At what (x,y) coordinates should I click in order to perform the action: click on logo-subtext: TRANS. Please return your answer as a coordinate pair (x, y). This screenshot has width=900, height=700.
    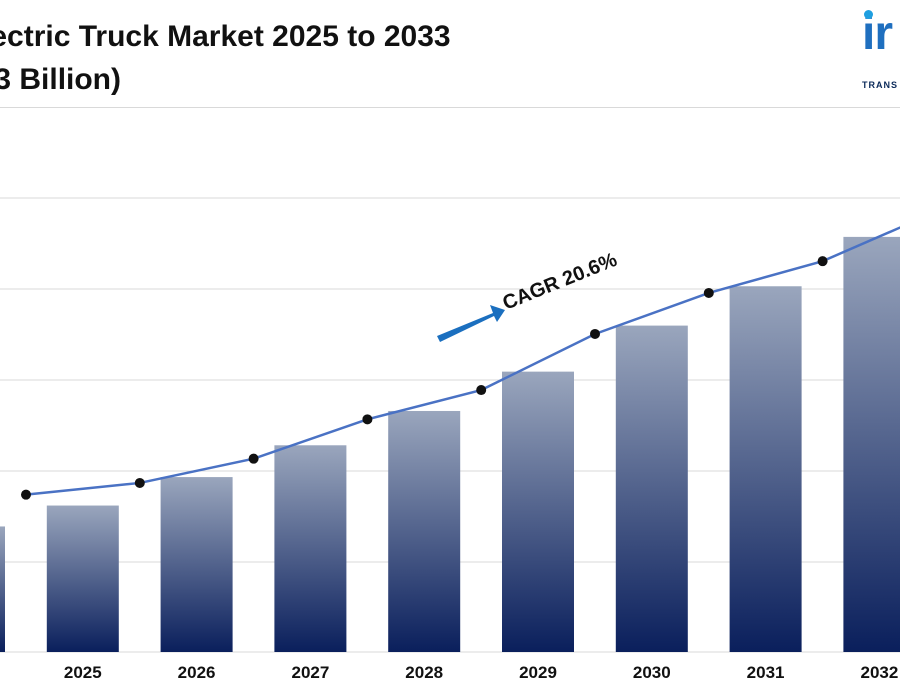
    Looking at the image, I should click on (880, 85).